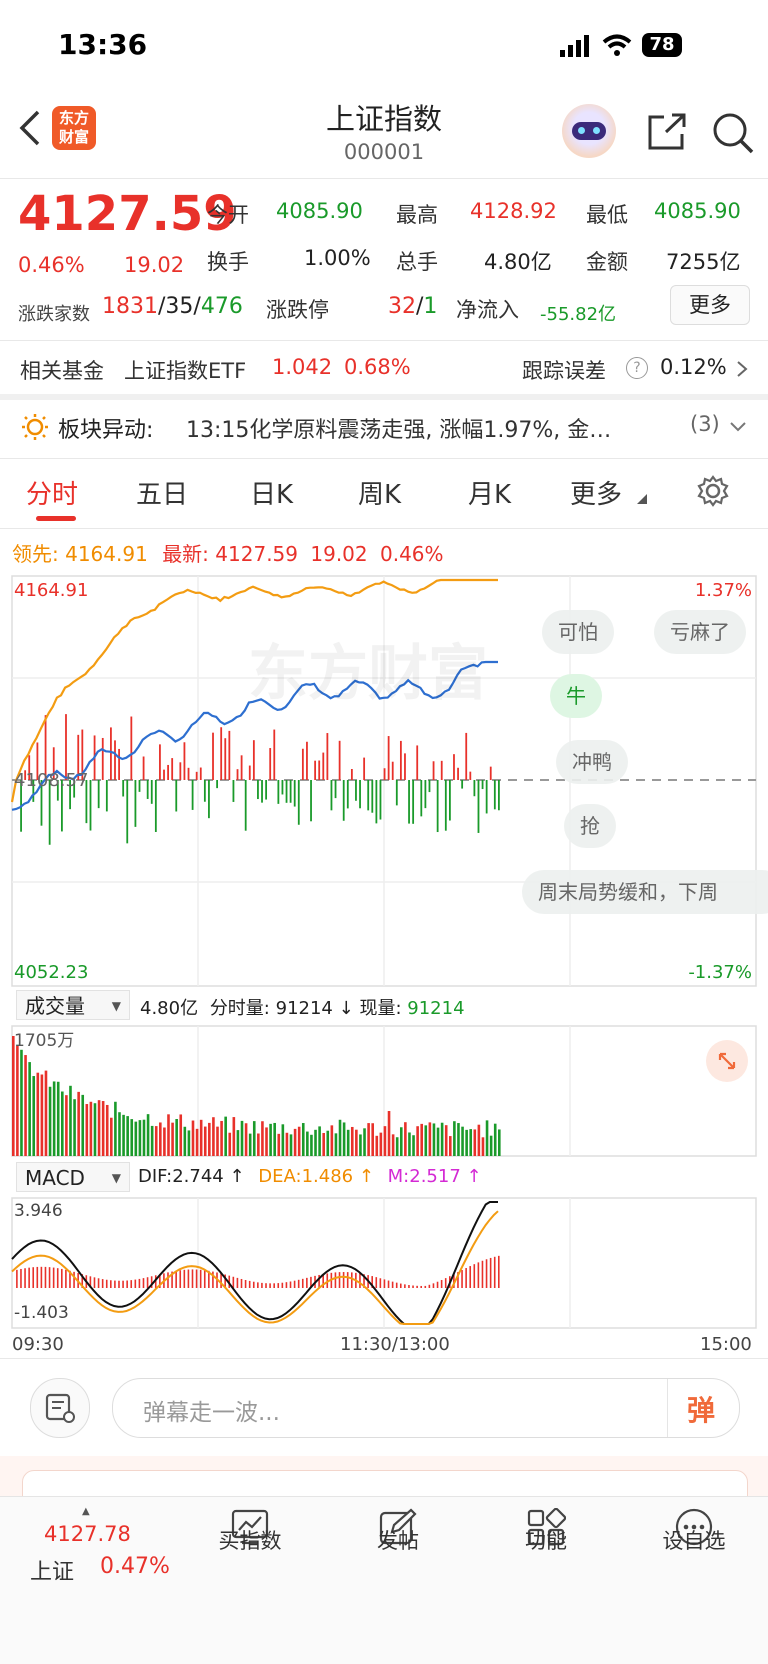 The image size is (768, 1664). What do you see at coordinates (60, 1408) in the screenshot?
I see `danmaku-toggle-icon` at bounding box center [60, 1408].